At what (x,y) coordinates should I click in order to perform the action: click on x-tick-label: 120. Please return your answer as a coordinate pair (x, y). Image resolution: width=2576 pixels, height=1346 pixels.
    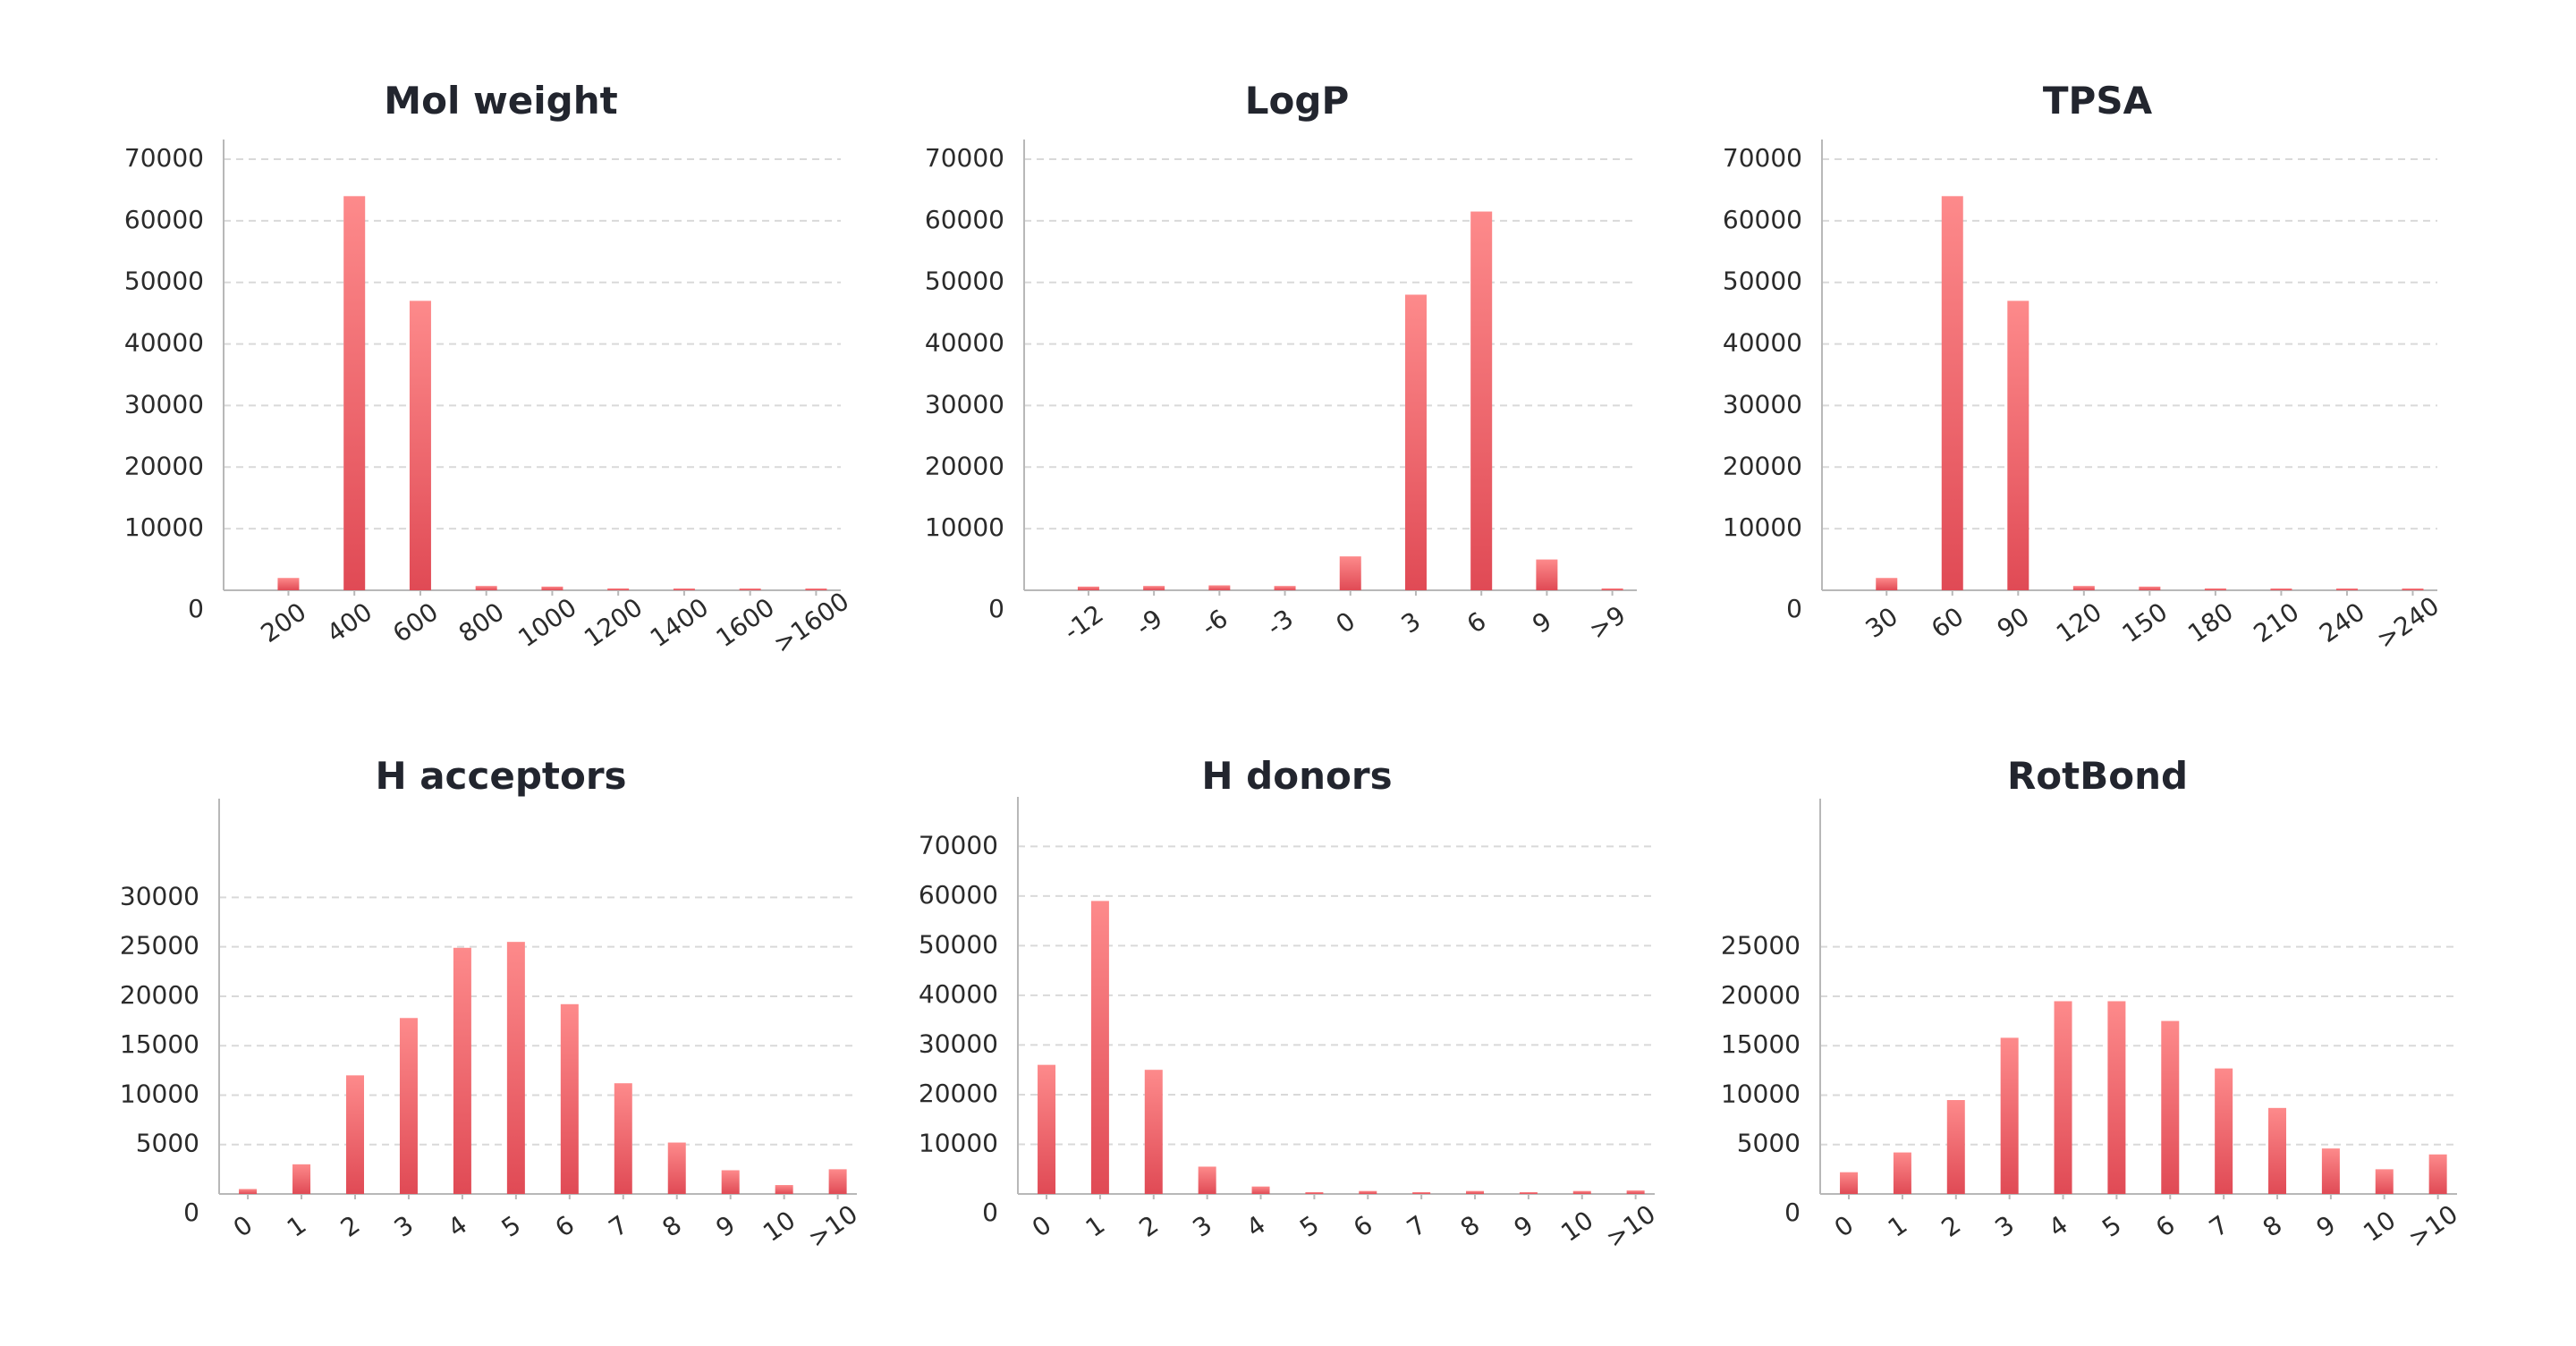
    Looking at the image, I should click on (2079, 622).